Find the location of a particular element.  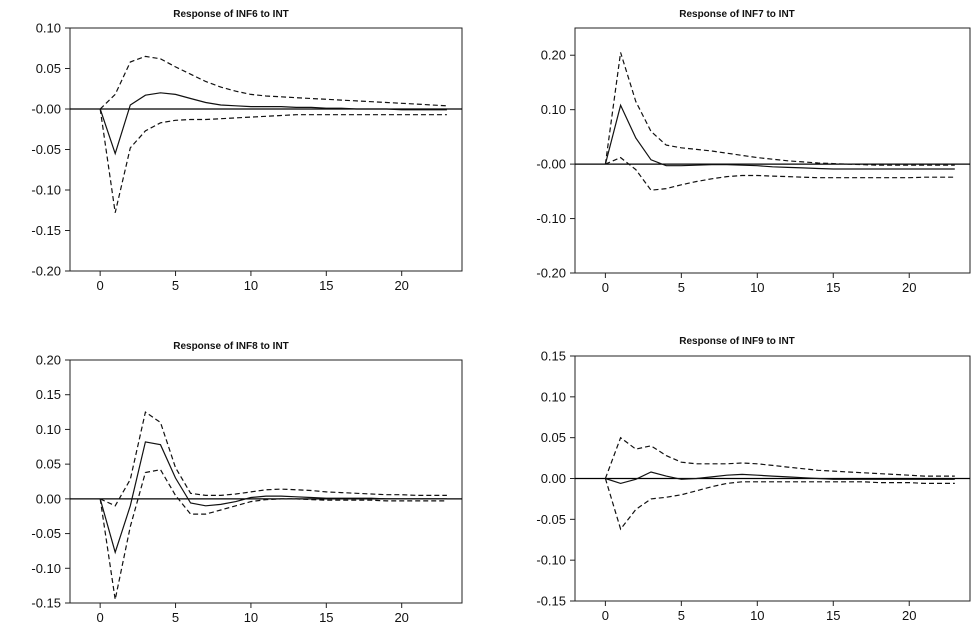

chart-title: Response of INF6 to INT is located at coordinates (231, 14).